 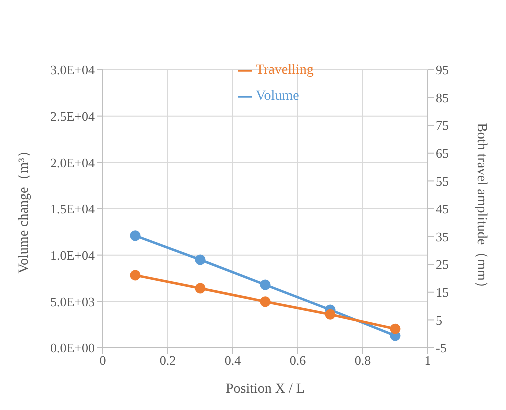 I want to click on y-tick-label: 3.0E+04, so click(x=73, y=70).